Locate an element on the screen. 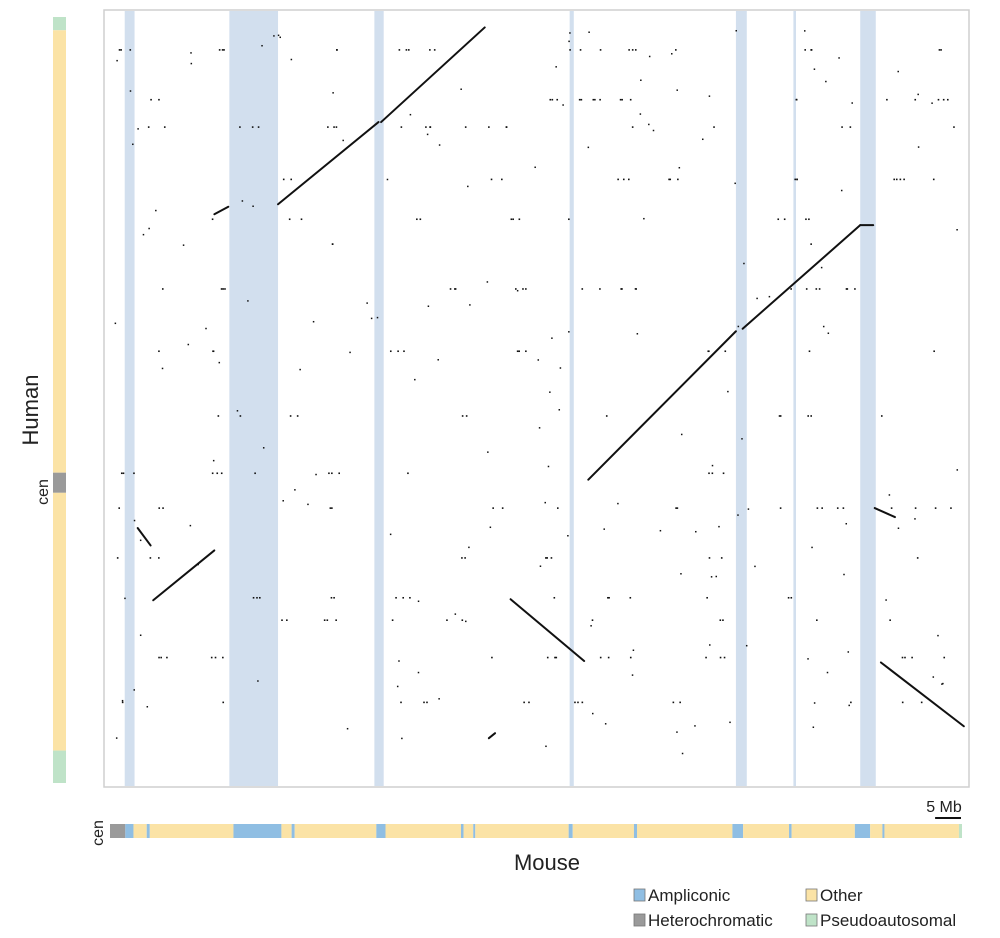  human-chromosome-ideogram is located at coordinates (59, 400).